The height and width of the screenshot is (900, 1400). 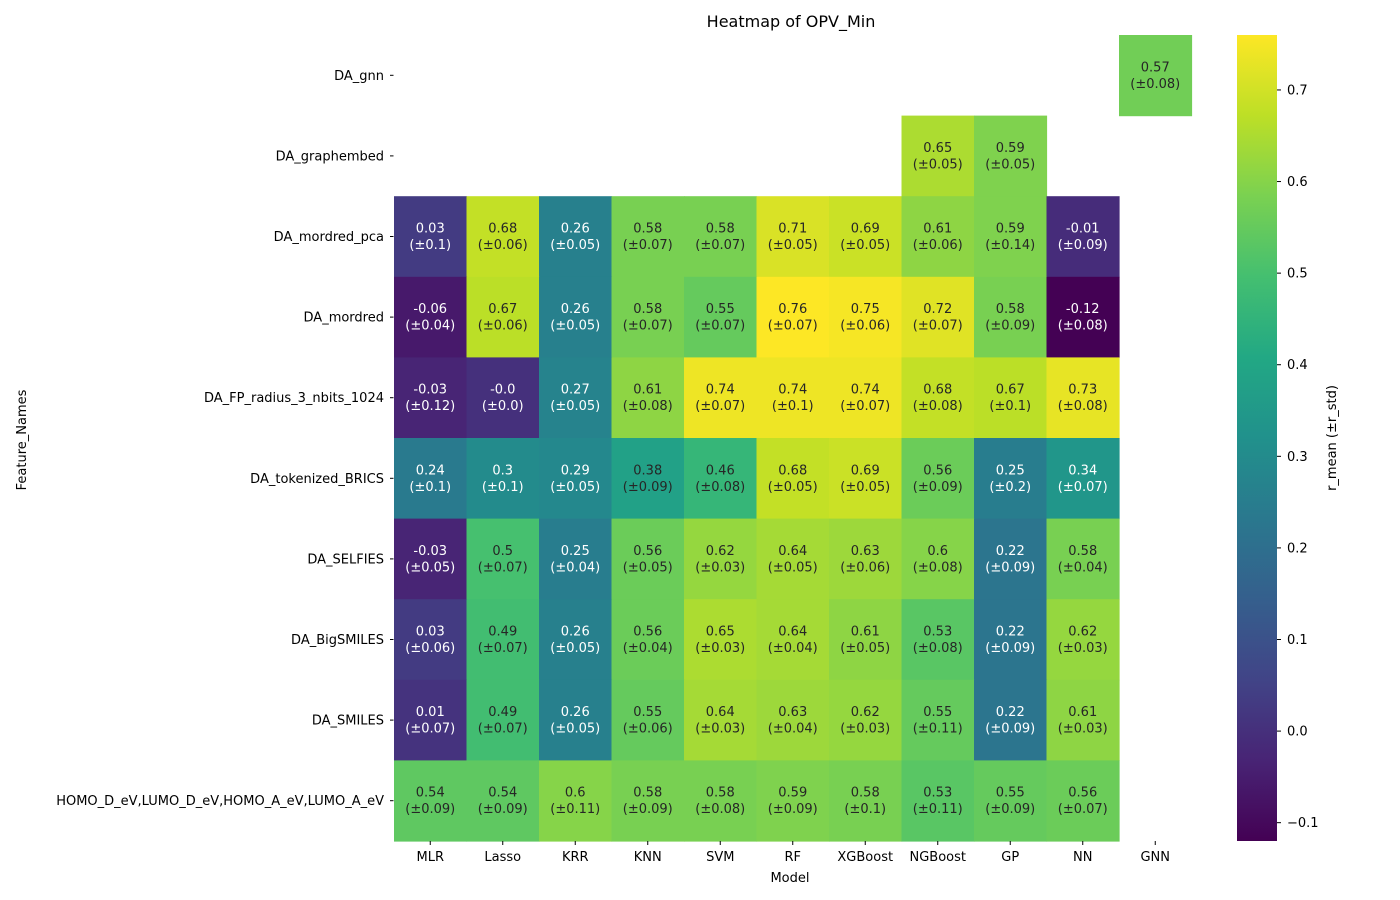 I want to click on colorbar-tick-label: 0.1, so click(x=1297, y=640).